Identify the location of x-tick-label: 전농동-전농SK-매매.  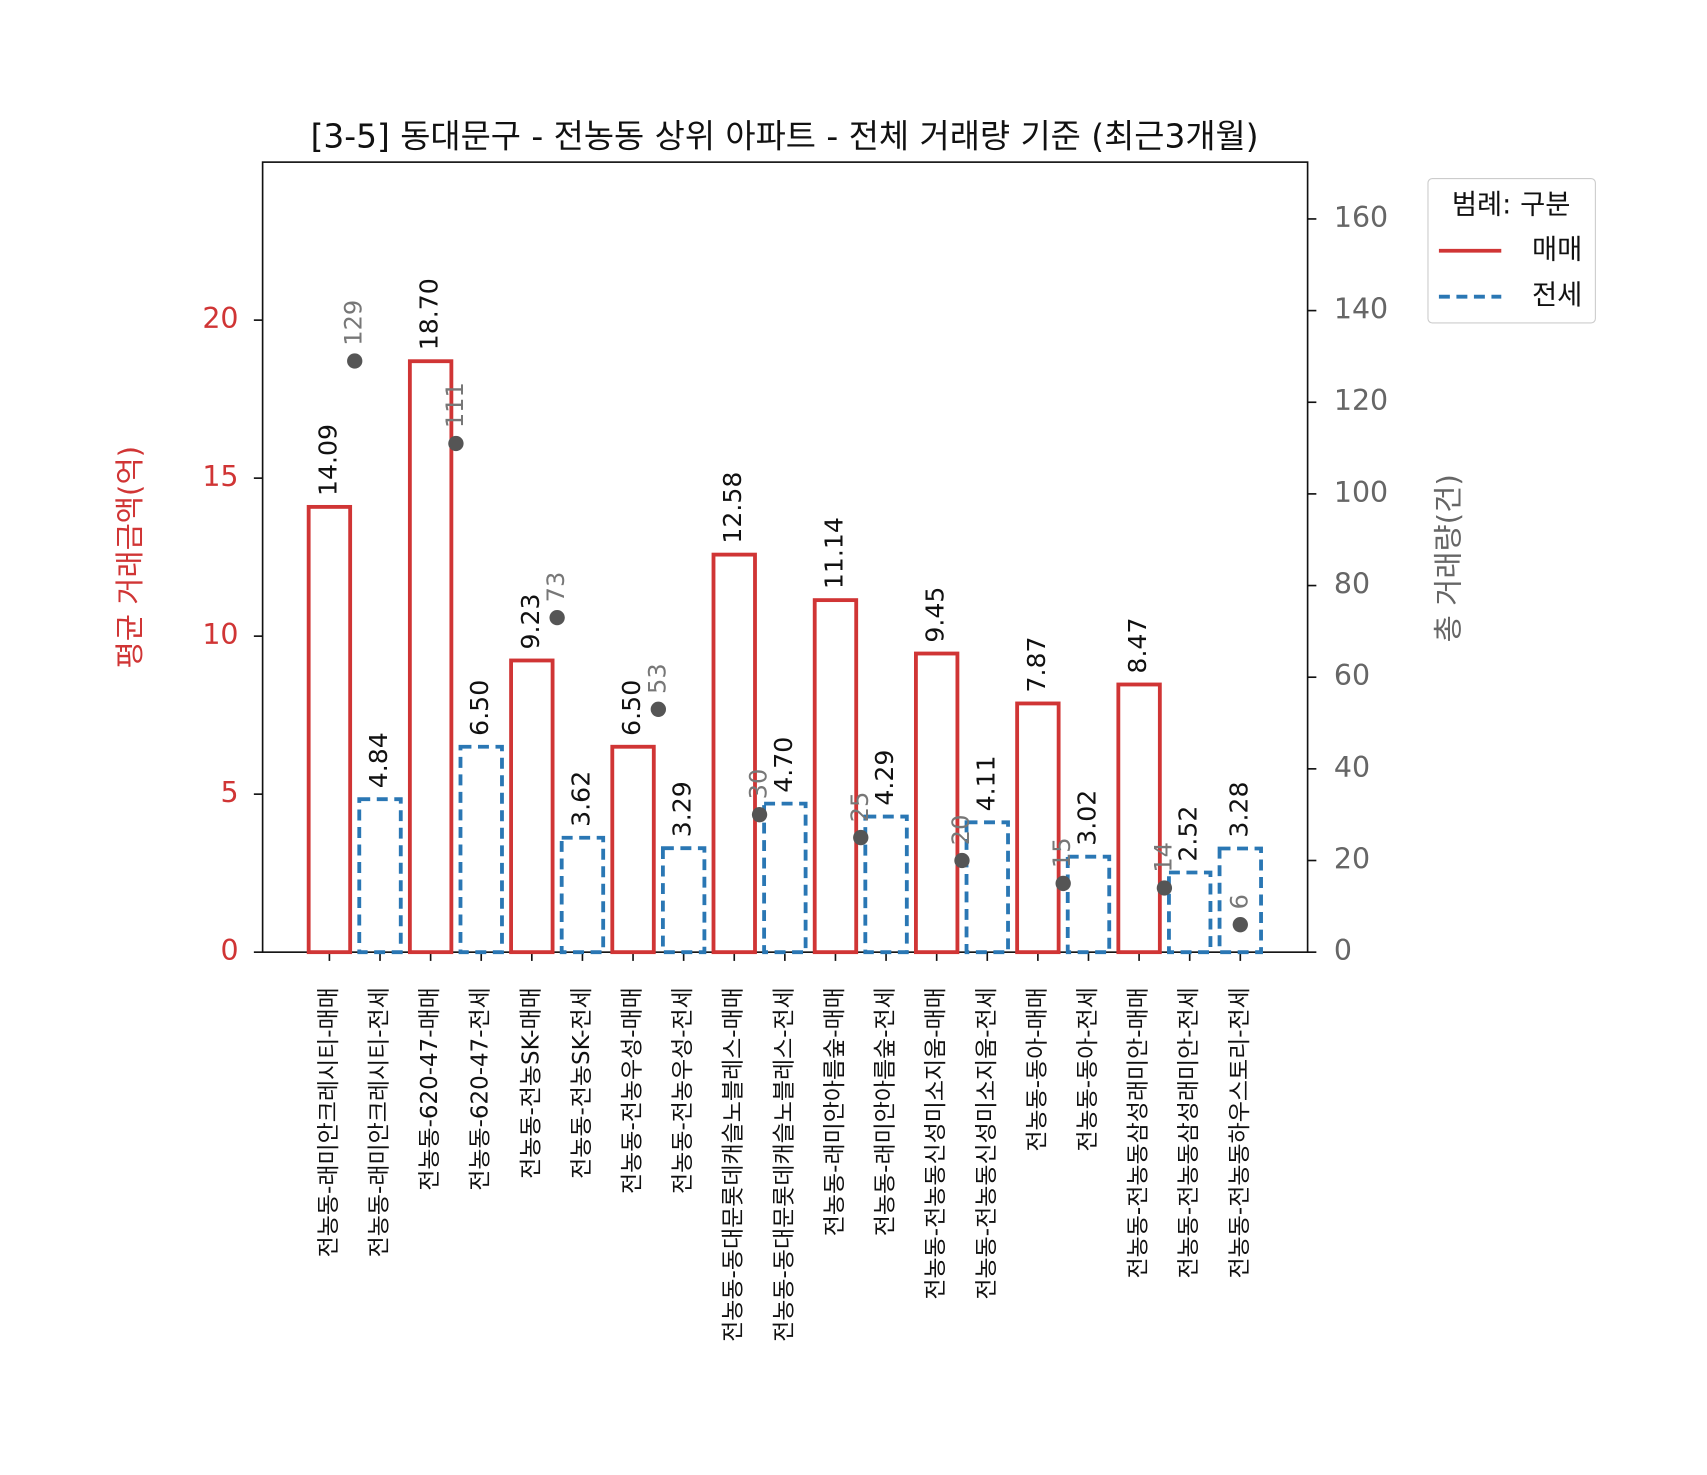
(531, 1083).